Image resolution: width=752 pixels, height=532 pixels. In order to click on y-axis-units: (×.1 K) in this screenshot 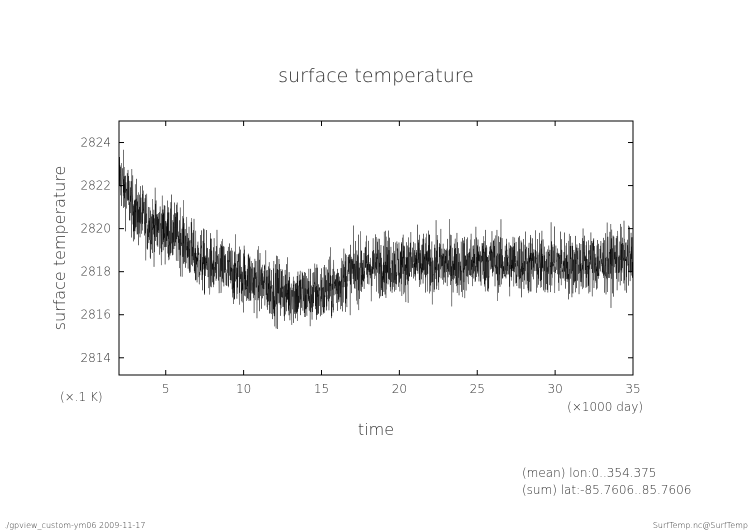, I will do `click(81, 397)`.